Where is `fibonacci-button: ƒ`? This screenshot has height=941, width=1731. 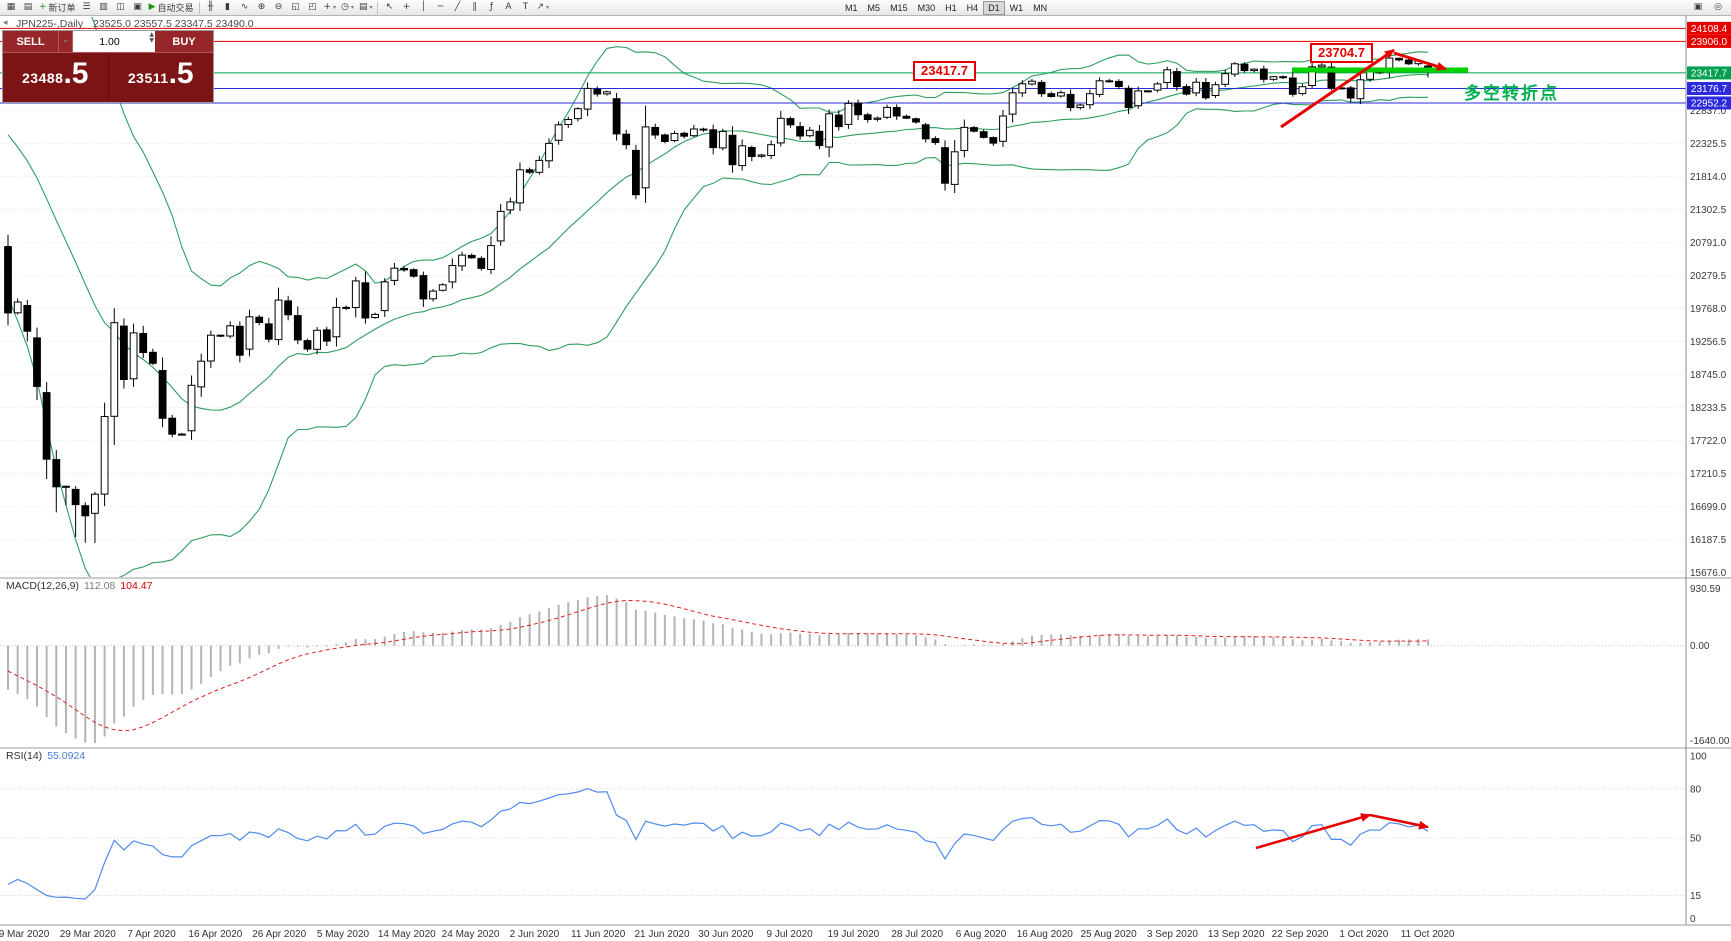 fibonacci-button: ƒ is located at coordinates (491, 8).